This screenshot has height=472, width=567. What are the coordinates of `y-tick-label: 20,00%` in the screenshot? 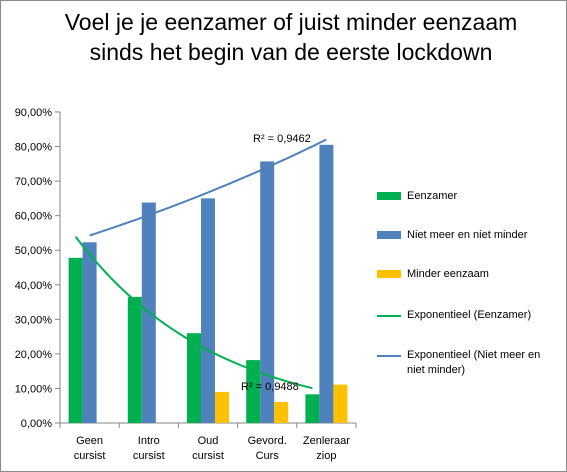 It's located at (34, 355).